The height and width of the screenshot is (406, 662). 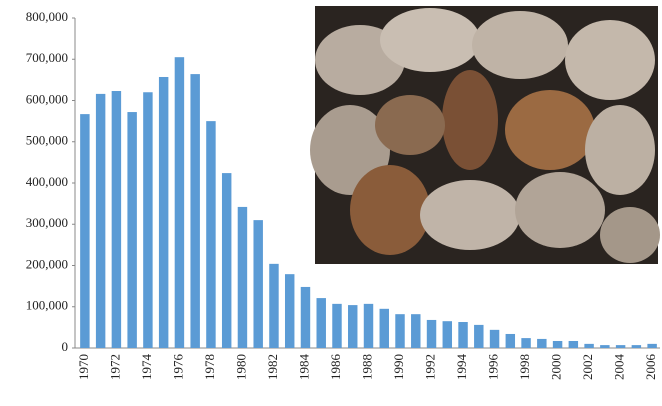 I want to click on y-tick-label: 600,000, so click(x=47, y=98).